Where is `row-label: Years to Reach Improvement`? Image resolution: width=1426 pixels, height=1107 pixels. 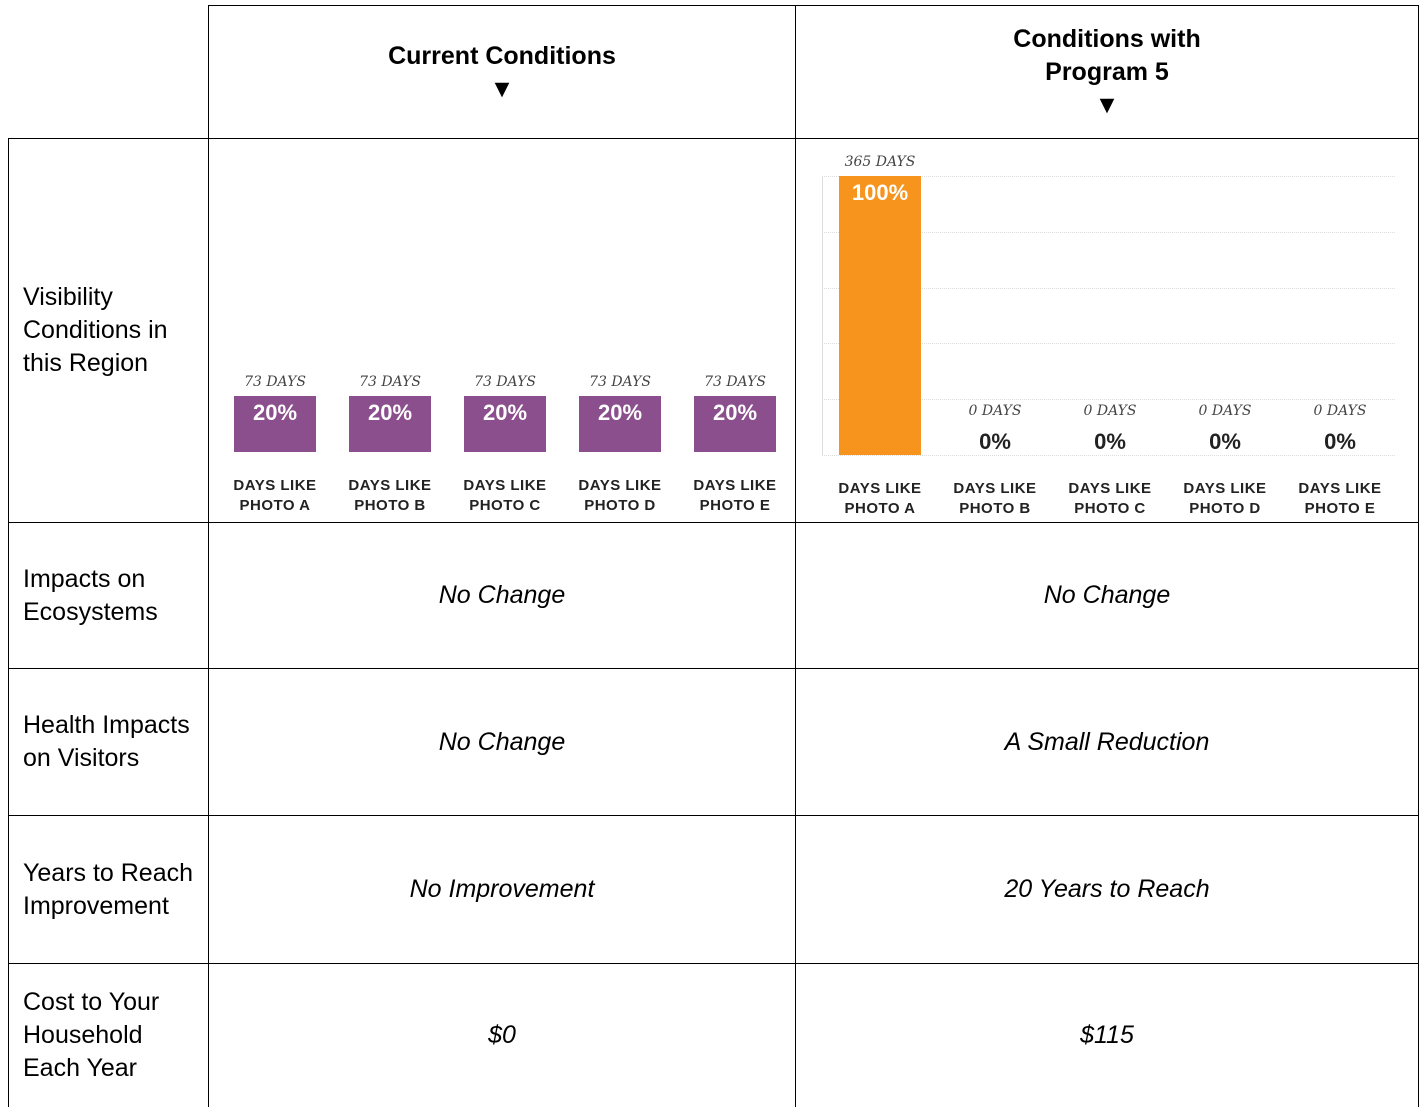
row-label: Years to Reach Improvement is located at coordinates (108, 889).